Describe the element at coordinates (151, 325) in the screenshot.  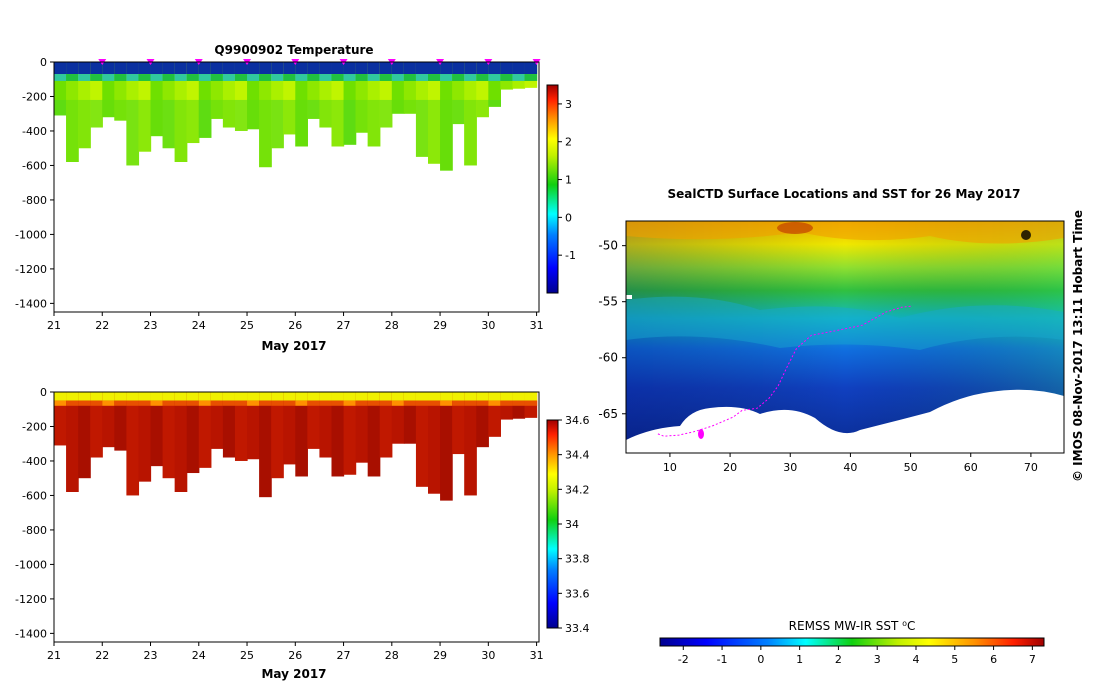
I see `x-tick-label: 23` at that location.